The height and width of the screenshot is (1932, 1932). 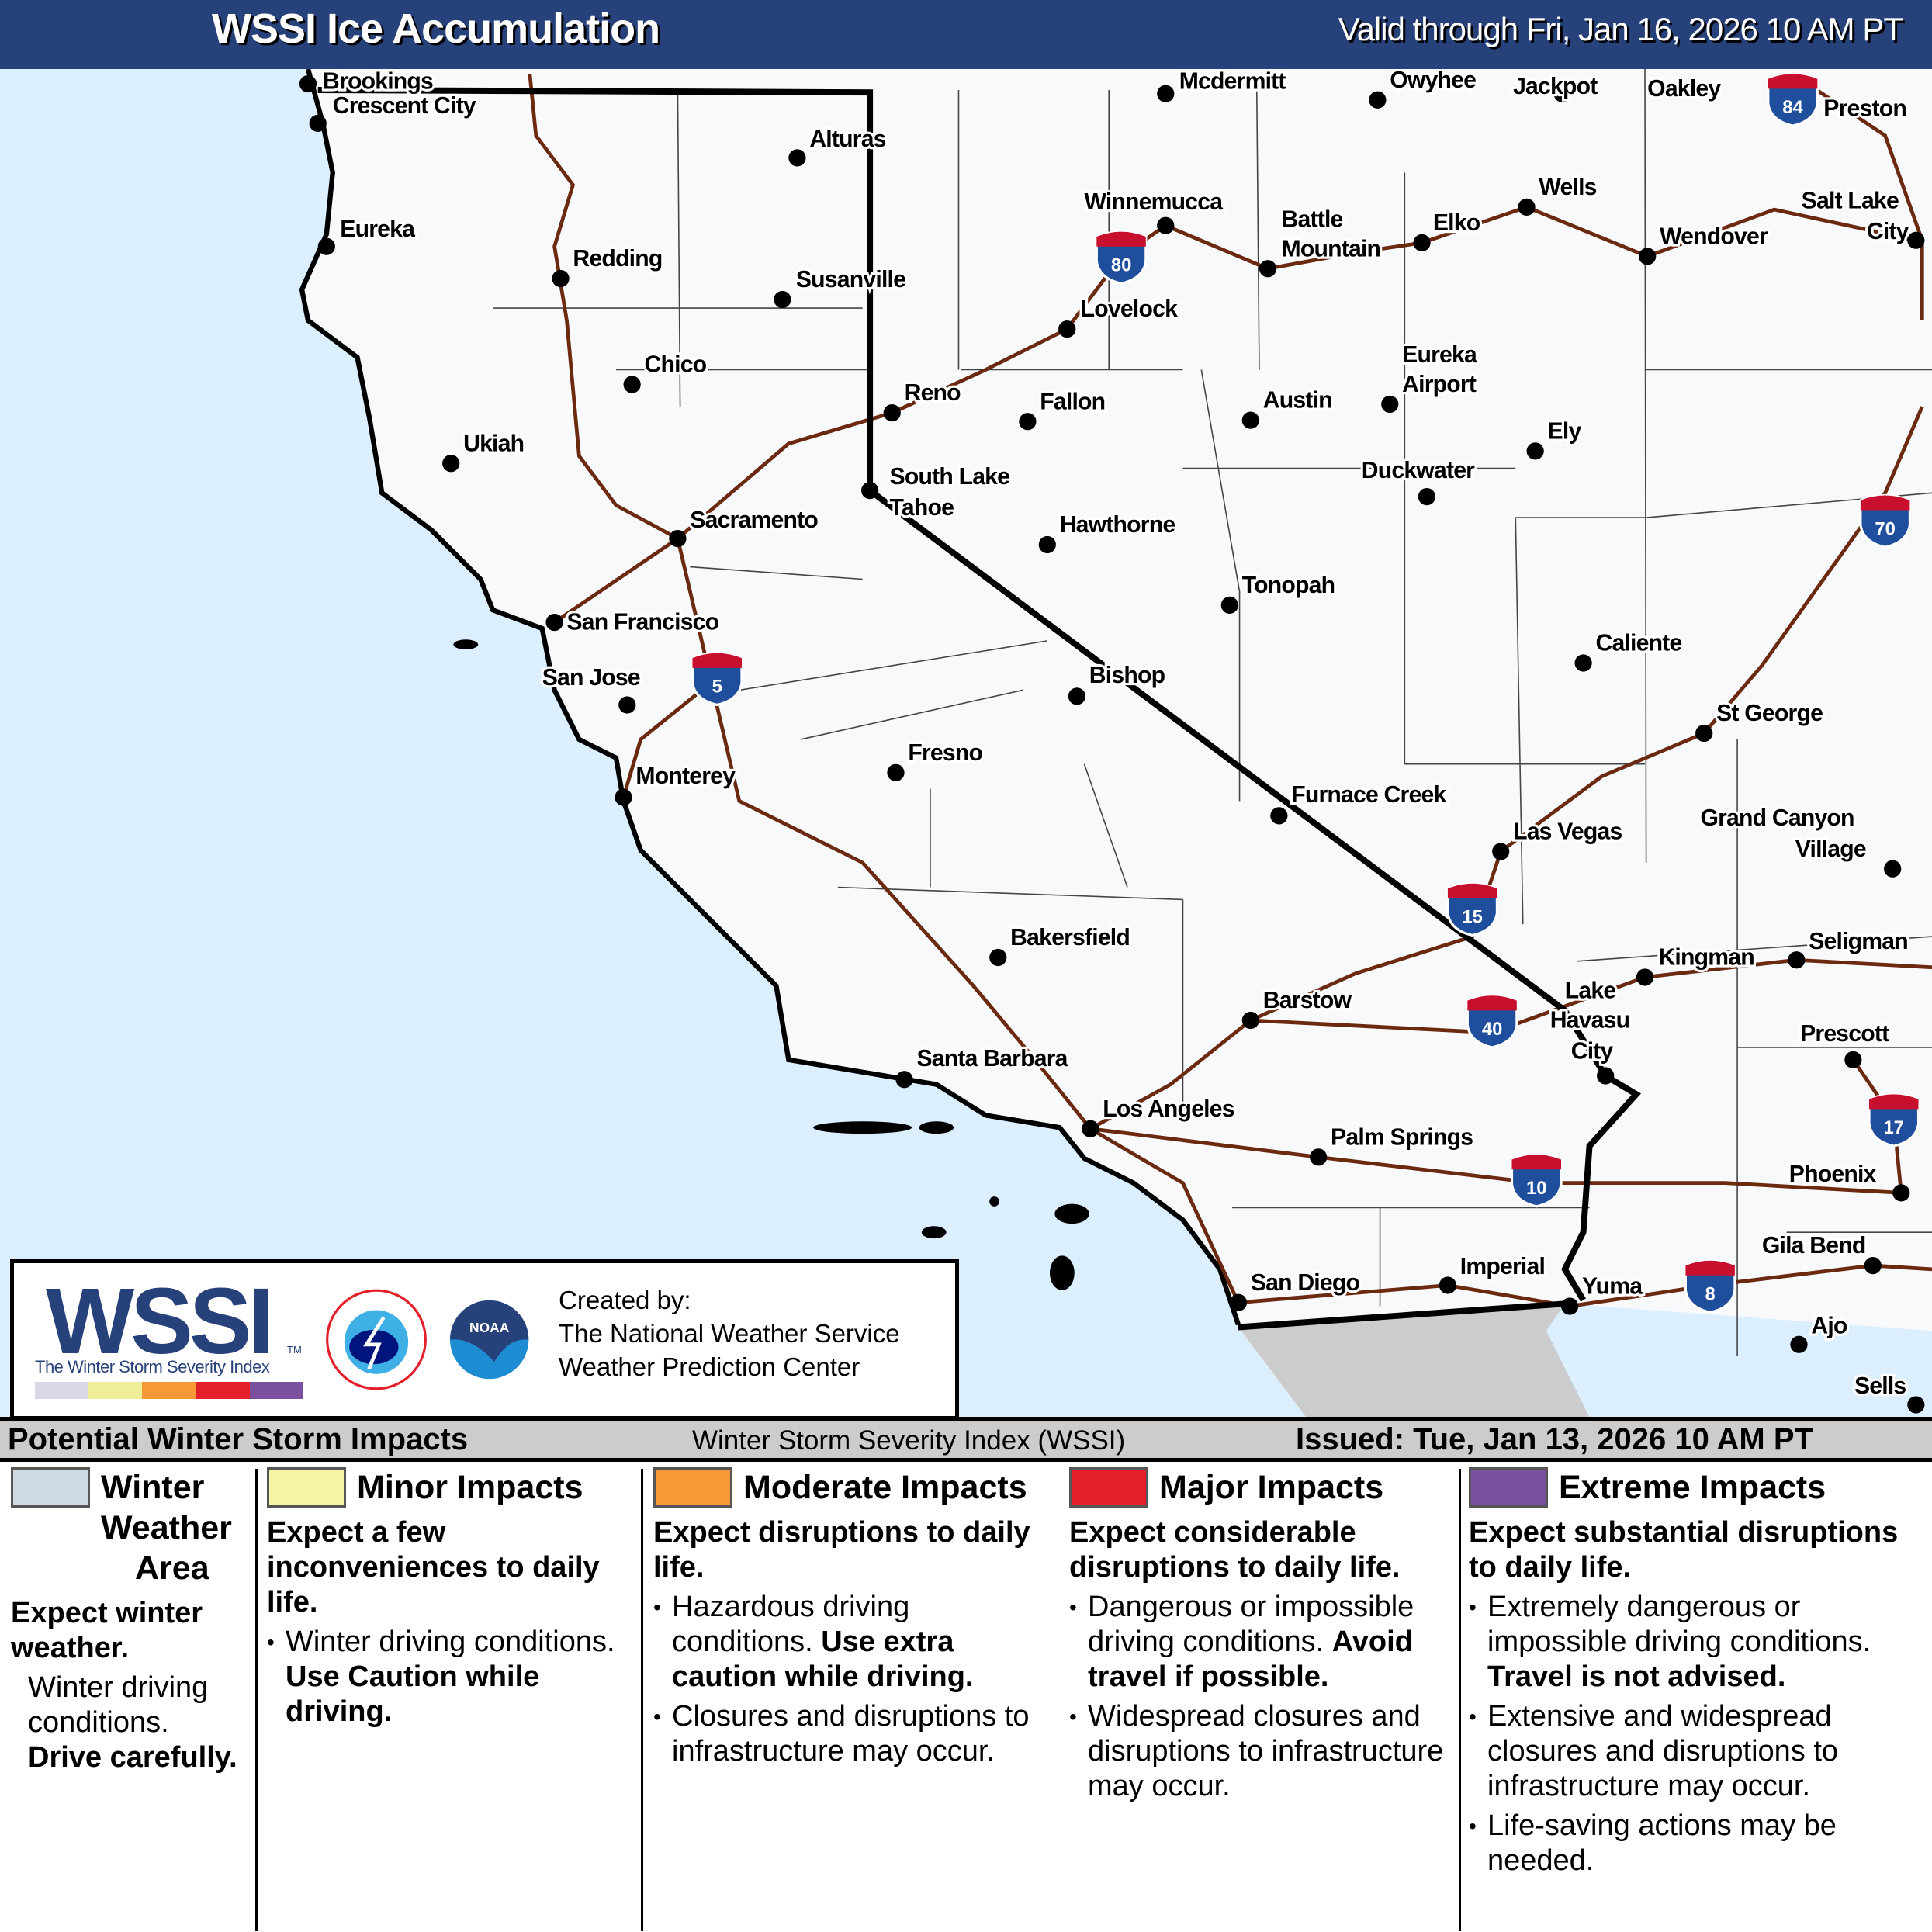 What do you see at coordinates (1638, 643) in the screenshot?
I see `city-label: Caliente` at bounding box center [1638, 643].